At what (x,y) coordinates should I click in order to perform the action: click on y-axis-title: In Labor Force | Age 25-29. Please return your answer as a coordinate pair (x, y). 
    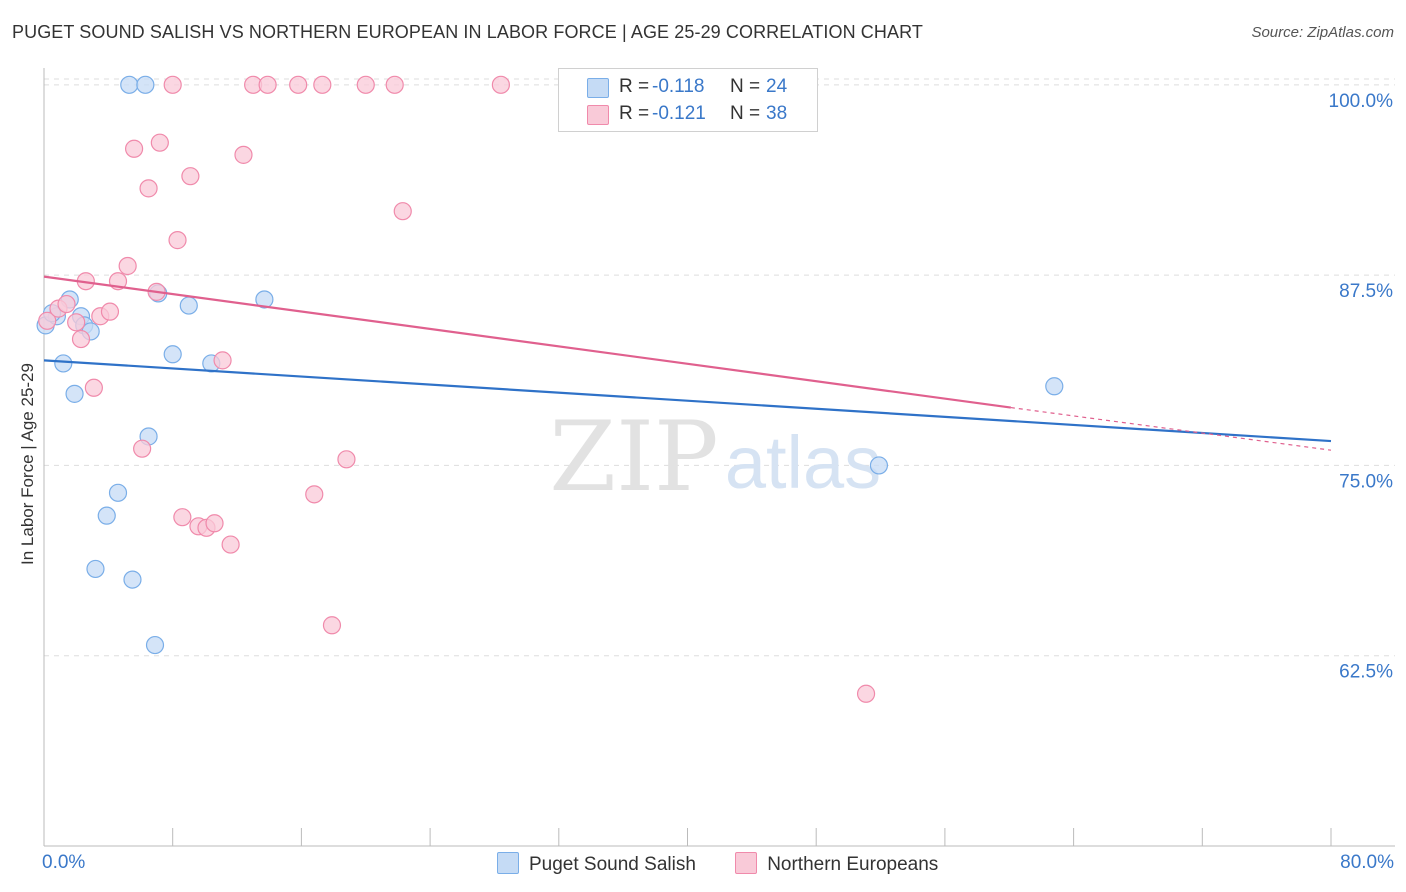
    Looking at the image, I should click on (27, 464).